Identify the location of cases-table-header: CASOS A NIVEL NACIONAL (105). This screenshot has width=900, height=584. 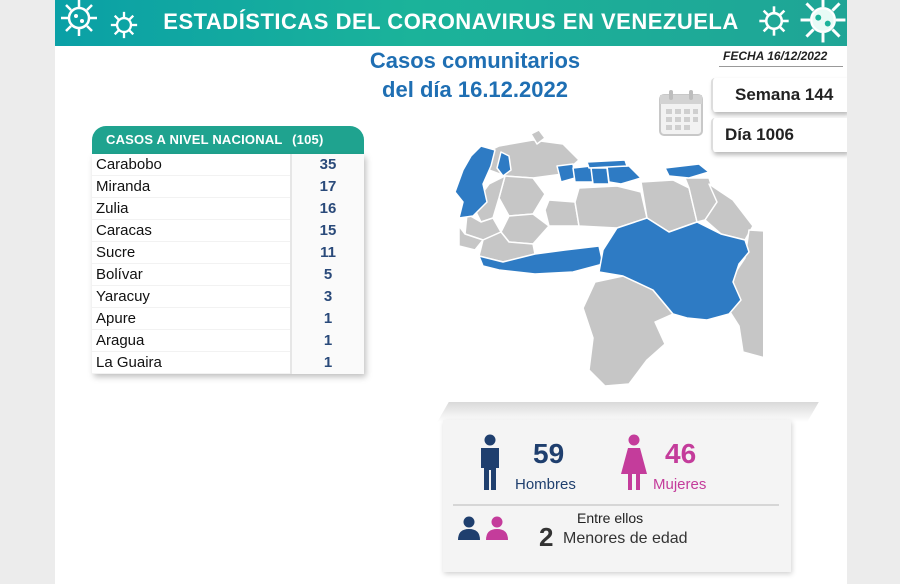
(228, 140).